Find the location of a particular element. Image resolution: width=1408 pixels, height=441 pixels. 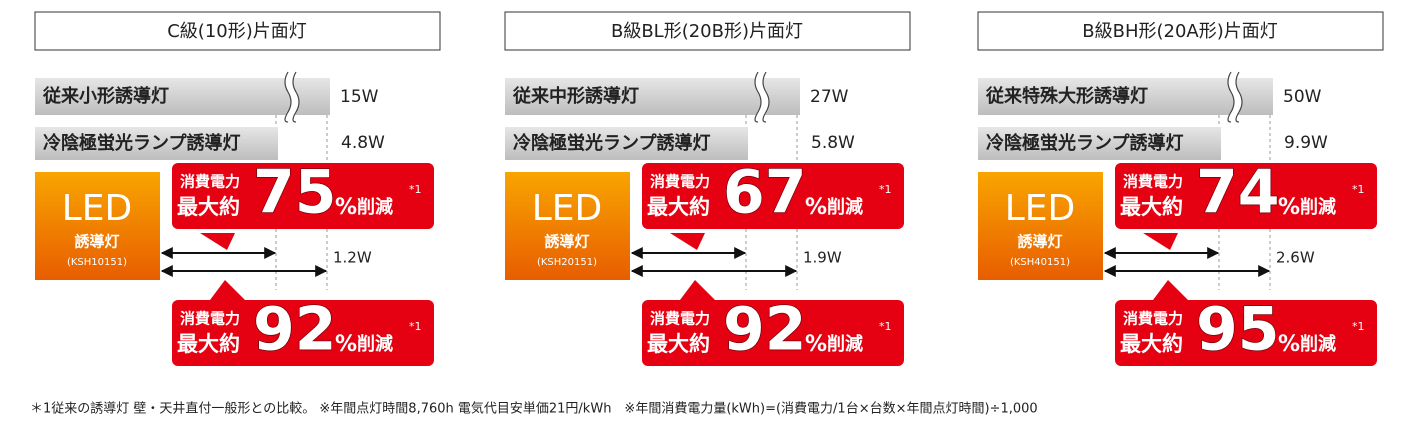

panel-title: C級(10形)片面灯 is located at coordinates (237, 31).